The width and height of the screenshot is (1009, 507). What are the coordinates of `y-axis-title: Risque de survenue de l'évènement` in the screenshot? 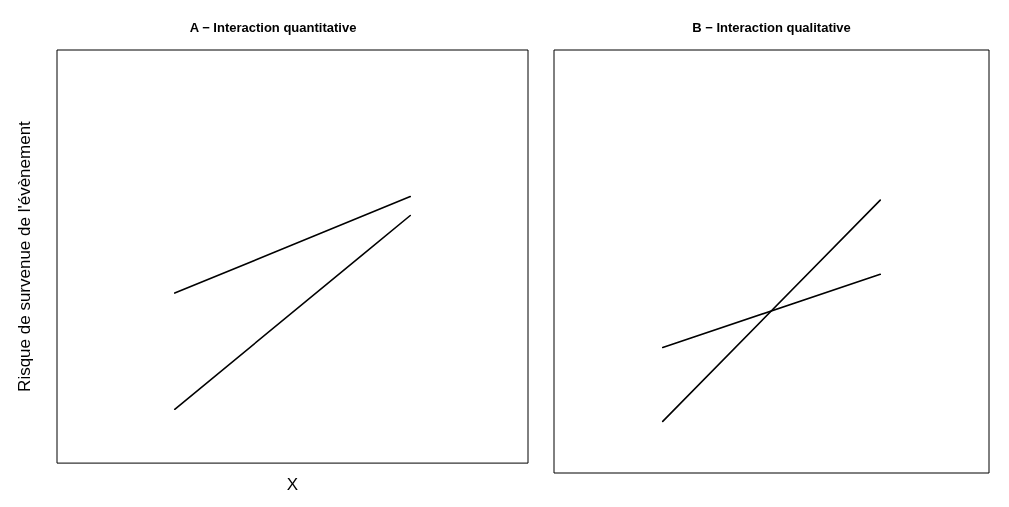 It's located at (24, 256).